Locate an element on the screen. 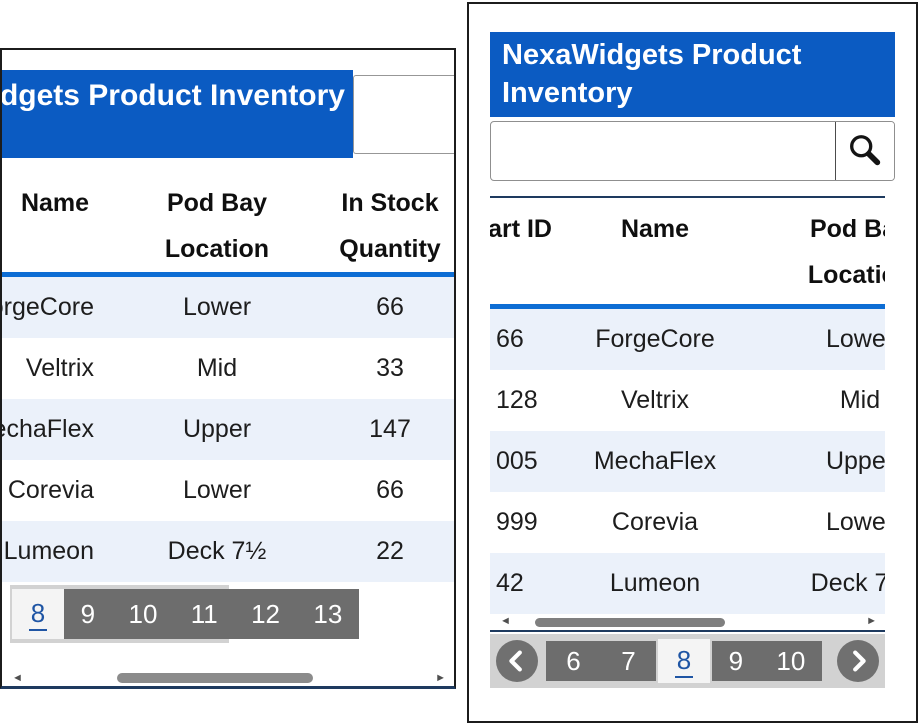 The height and width of the screenshot is (727, 921). pagination: 8 9 10 11 12 13 is located at coordinates (228, 614).